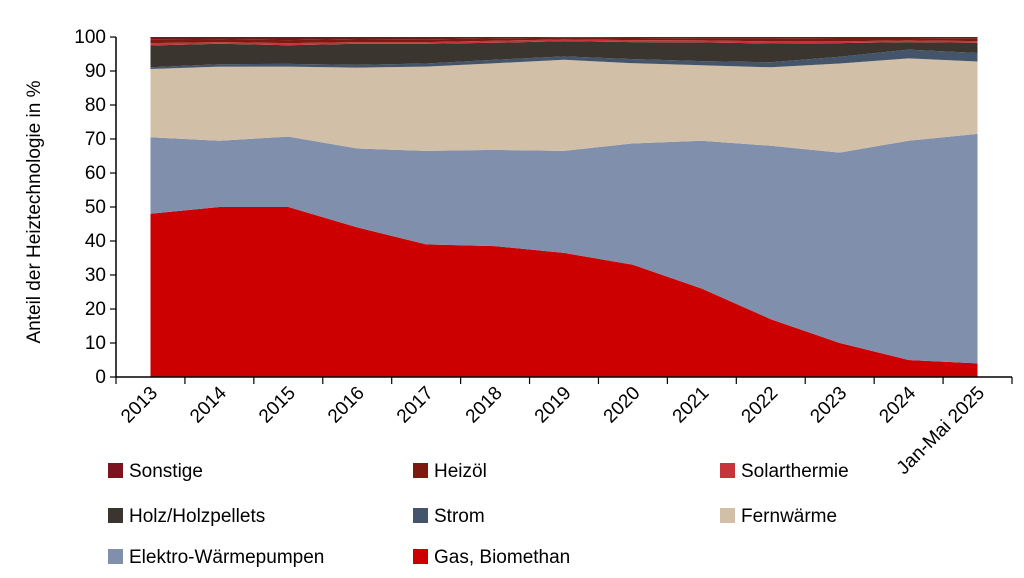  I want to click on legend-item-strom: Strom, so click(449, 516).